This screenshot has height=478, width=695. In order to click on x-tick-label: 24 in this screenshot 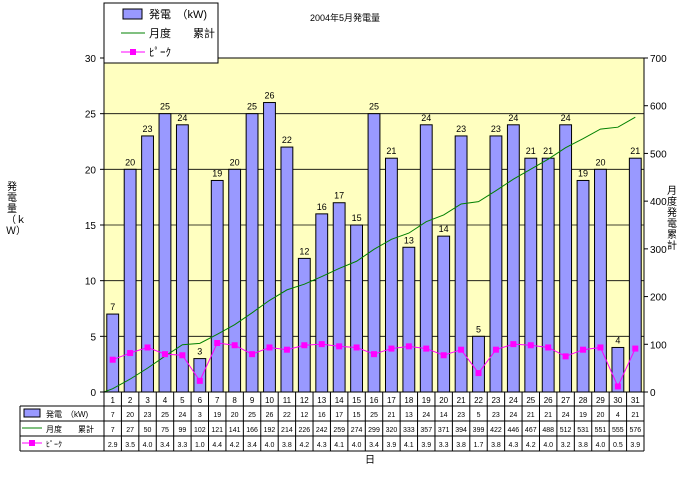, I will do `click(513, 400)`.